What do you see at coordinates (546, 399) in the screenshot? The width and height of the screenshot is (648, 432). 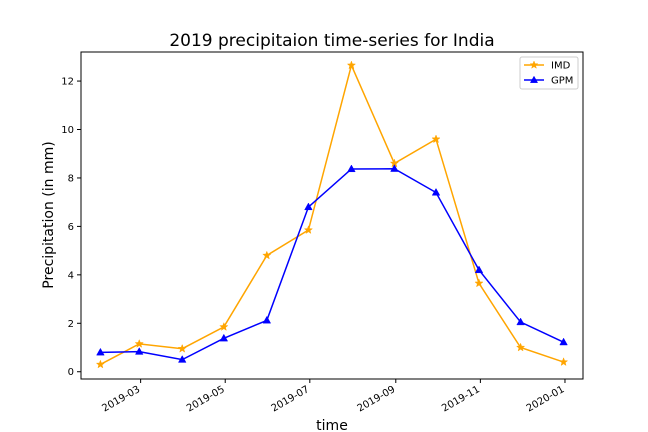 I see `x-tick-label: 2020-01` at bounding box center [546, 399].